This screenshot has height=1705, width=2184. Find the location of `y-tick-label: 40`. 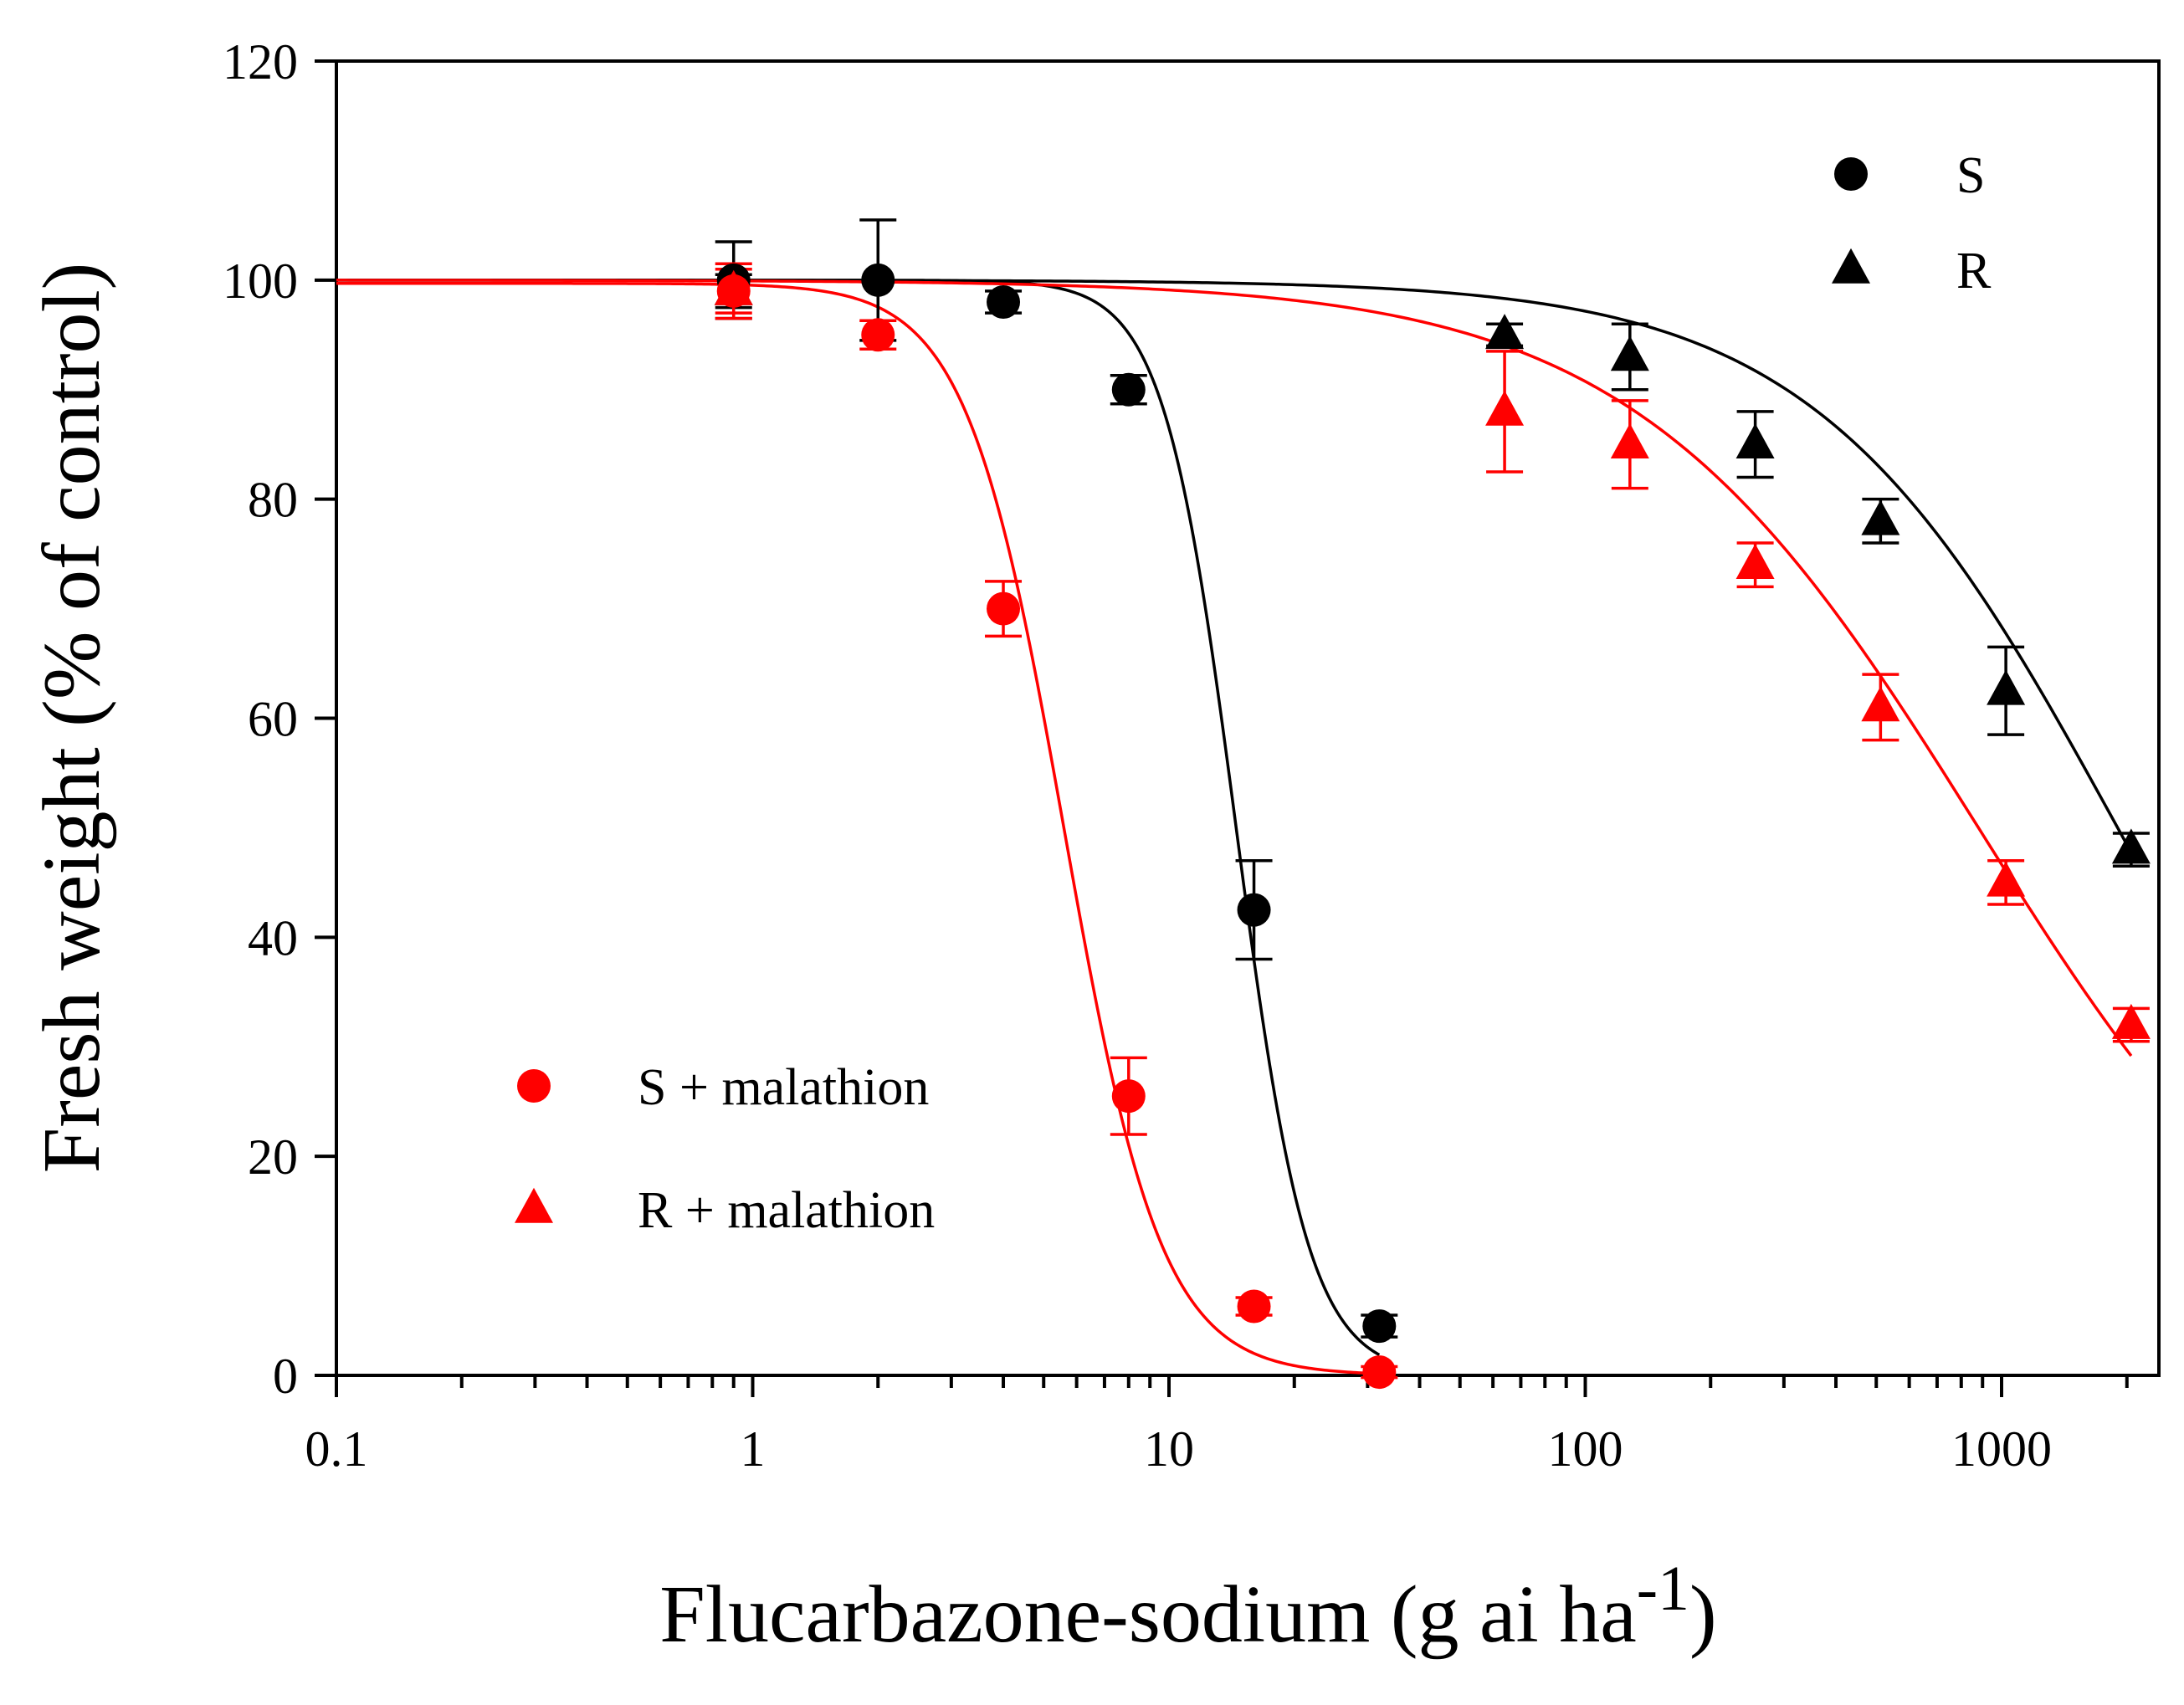

y-tick-label: 40 is located at coordinates (273, 937).